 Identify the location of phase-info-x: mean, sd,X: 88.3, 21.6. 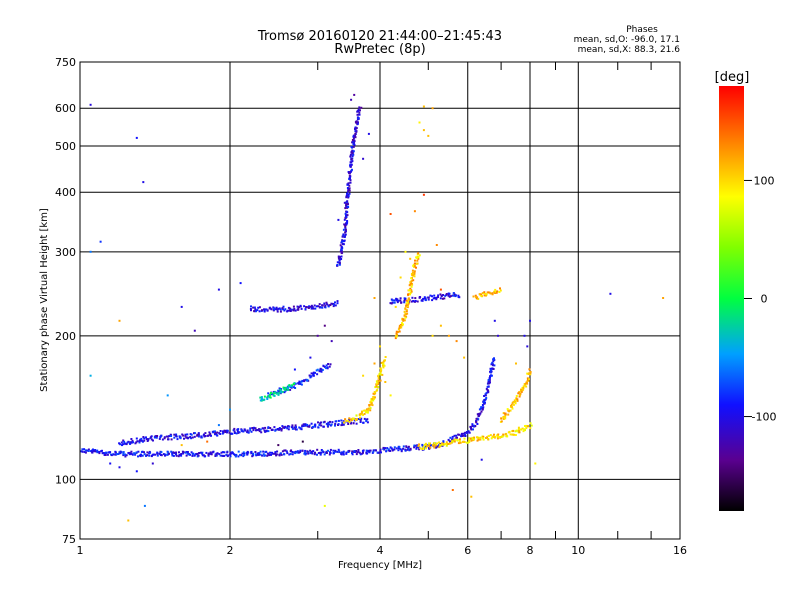
(629, 50).